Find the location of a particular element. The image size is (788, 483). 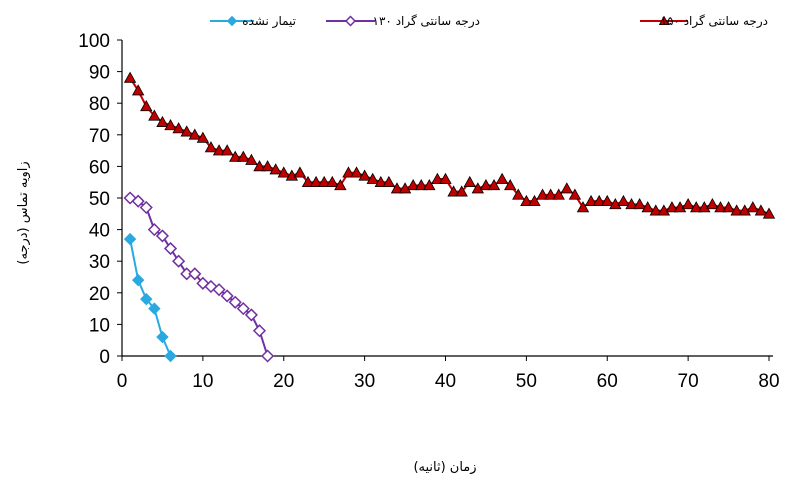

y-tick-label: 70 is located at coordinates (99, 136).